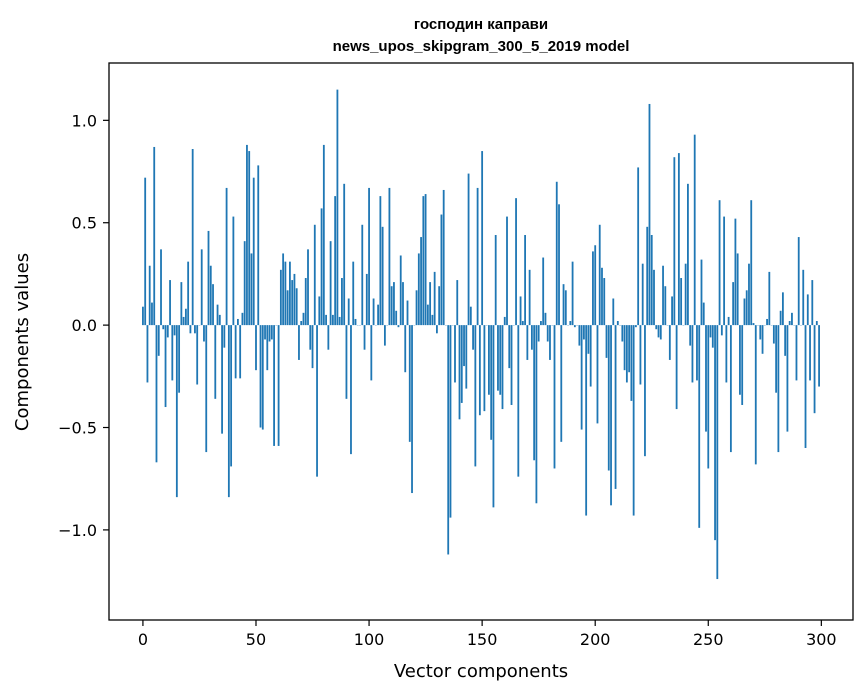 This screenshot has width=867, height=696. What do you see at coordinates (708, 639) in the screenshot?
I see `x-tick-label: 250` at bounding box center [708, 639].